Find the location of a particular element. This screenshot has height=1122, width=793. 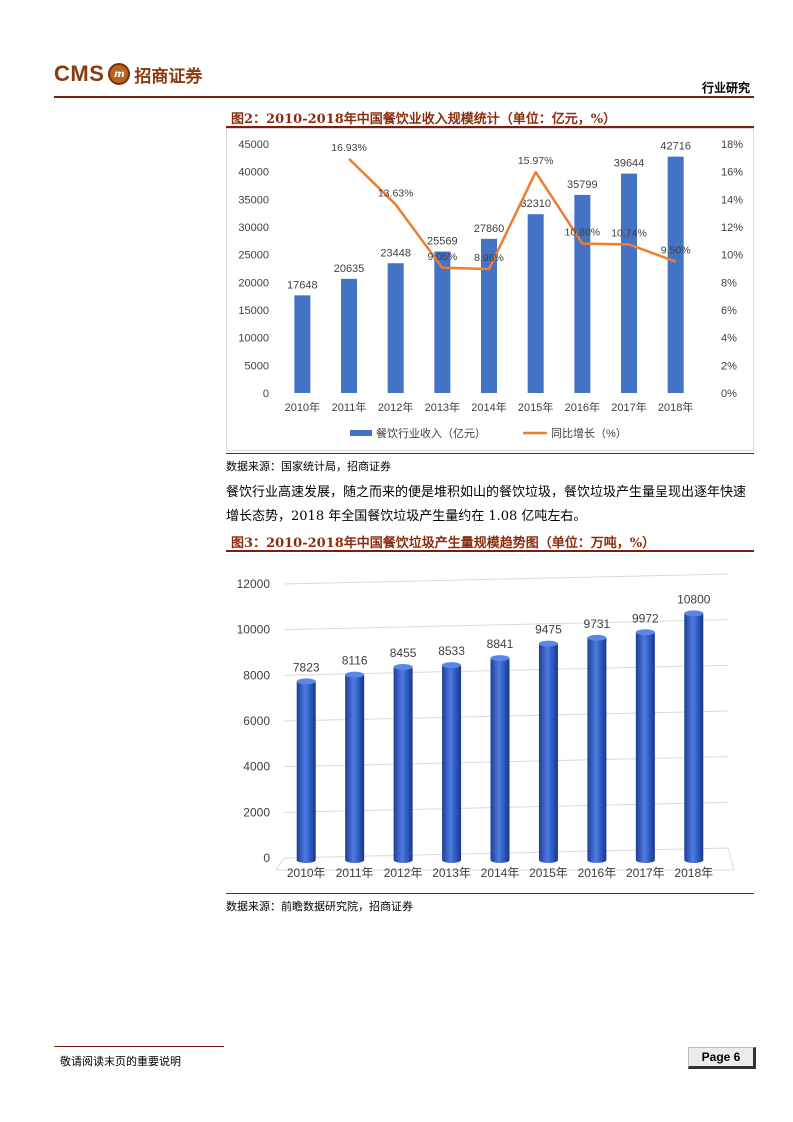

bar-value-label: 9475 is located at coordinates (548, 630).